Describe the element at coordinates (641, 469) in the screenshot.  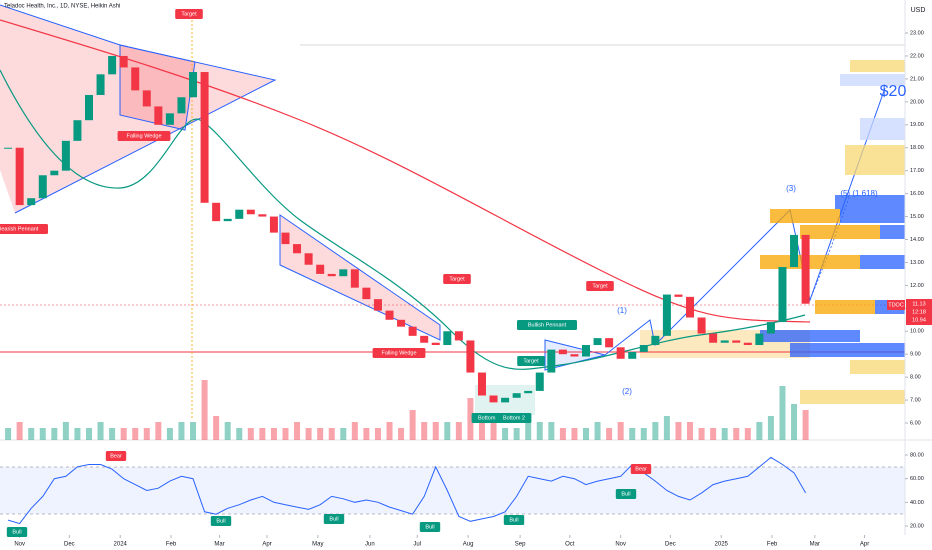
I see `rsi-annotation: Bear` at that location.